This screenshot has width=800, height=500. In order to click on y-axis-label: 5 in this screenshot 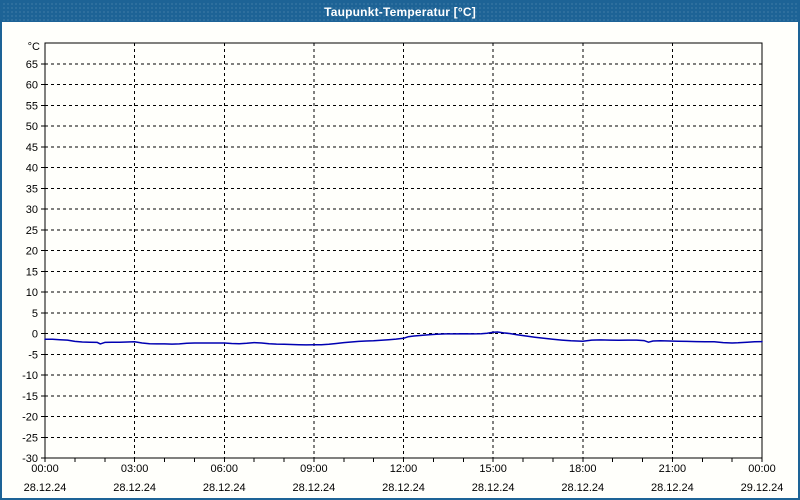, I will do `click(35, 314)`.